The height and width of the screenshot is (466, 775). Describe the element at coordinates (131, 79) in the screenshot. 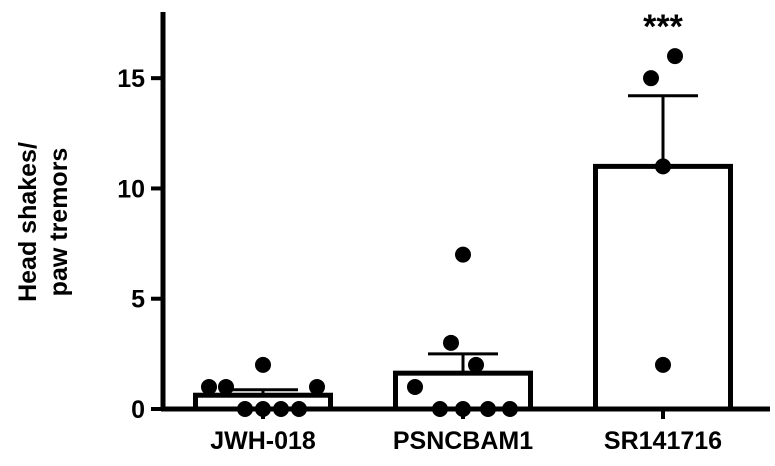

I see `y-tick-label: 15` at that location.